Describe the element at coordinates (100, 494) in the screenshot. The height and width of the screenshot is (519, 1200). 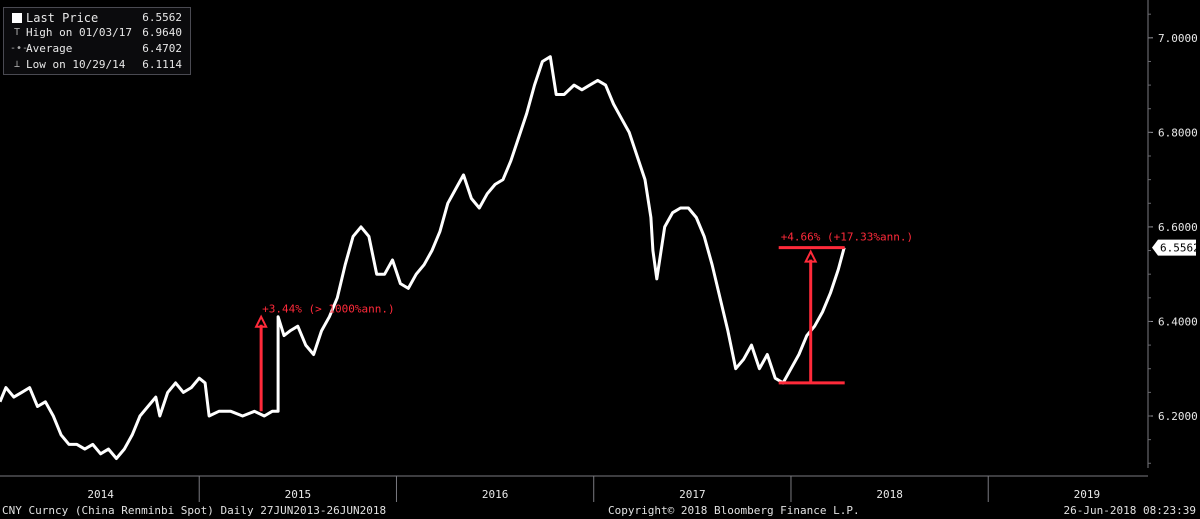
I see `x-tick-label: 2014` at that location.